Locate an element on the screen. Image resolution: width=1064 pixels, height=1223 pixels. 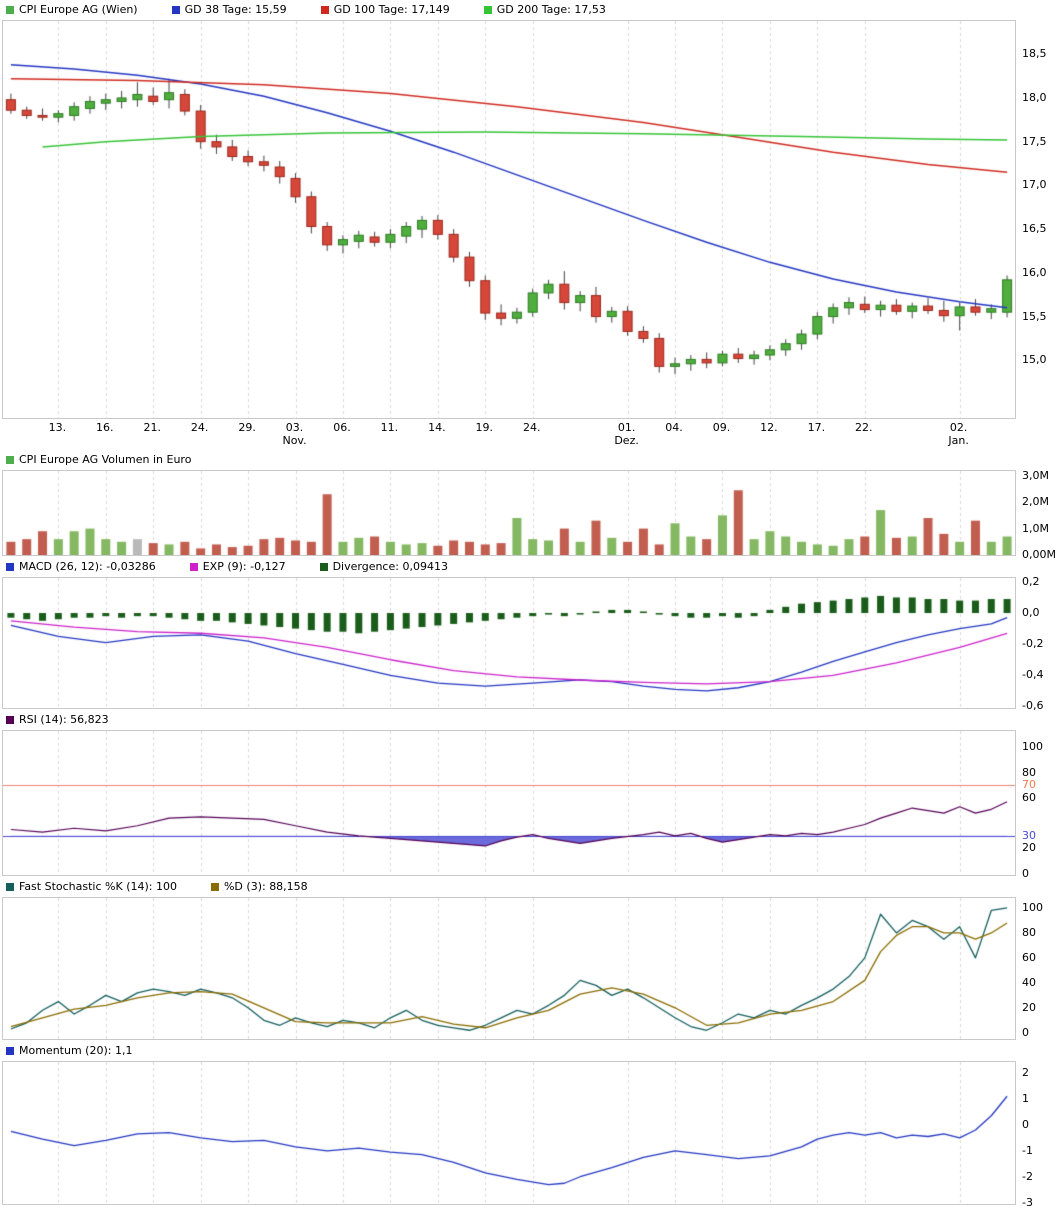
y-axis-label: 2 is located at coordinates (1025, 1072).